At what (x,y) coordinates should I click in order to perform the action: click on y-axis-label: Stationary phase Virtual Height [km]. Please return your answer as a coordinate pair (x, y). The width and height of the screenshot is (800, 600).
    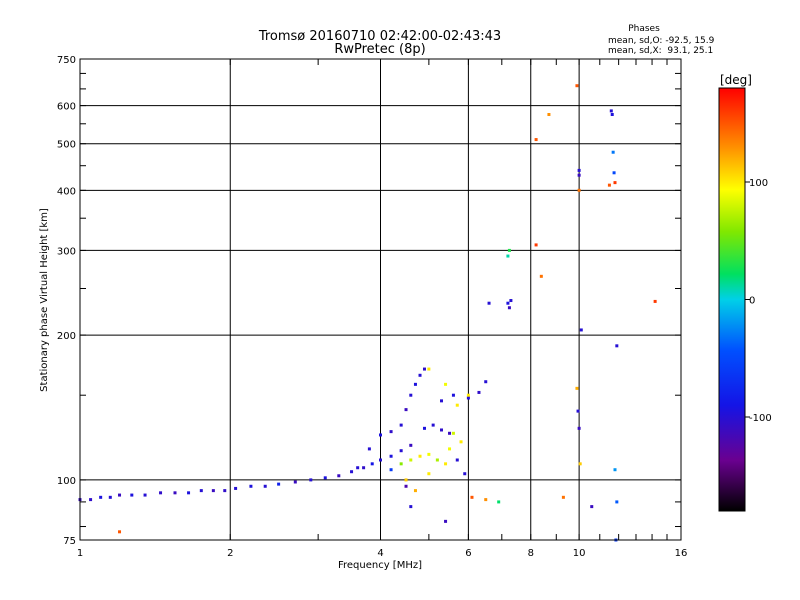
    Looking at the image, I should click on (44, 300).